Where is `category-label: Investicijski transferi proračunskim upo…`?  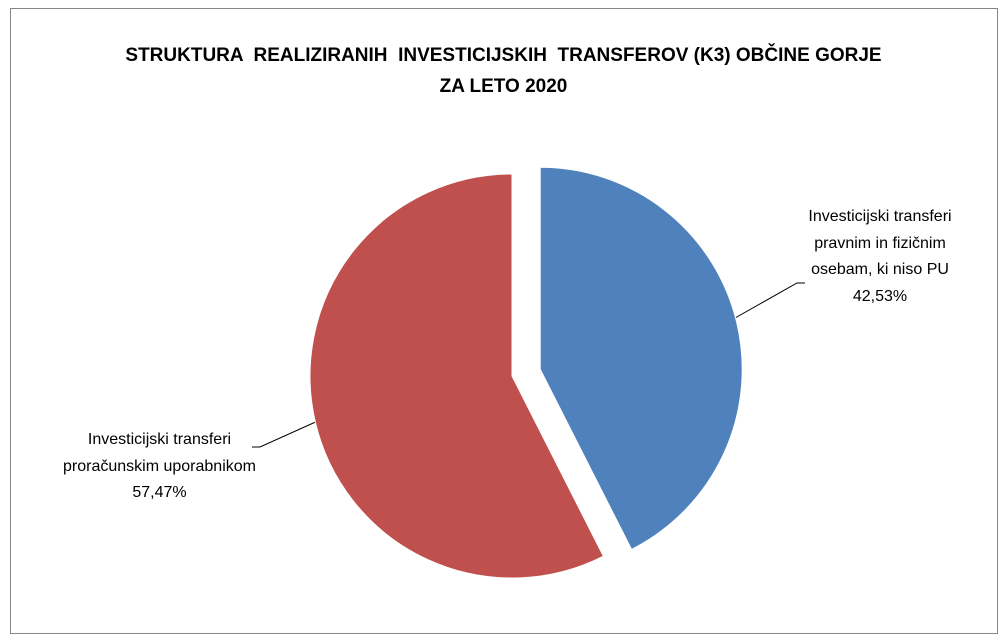
category-label: Investicijski transferi proračunskim upo… is located at coordinates (159, 453).